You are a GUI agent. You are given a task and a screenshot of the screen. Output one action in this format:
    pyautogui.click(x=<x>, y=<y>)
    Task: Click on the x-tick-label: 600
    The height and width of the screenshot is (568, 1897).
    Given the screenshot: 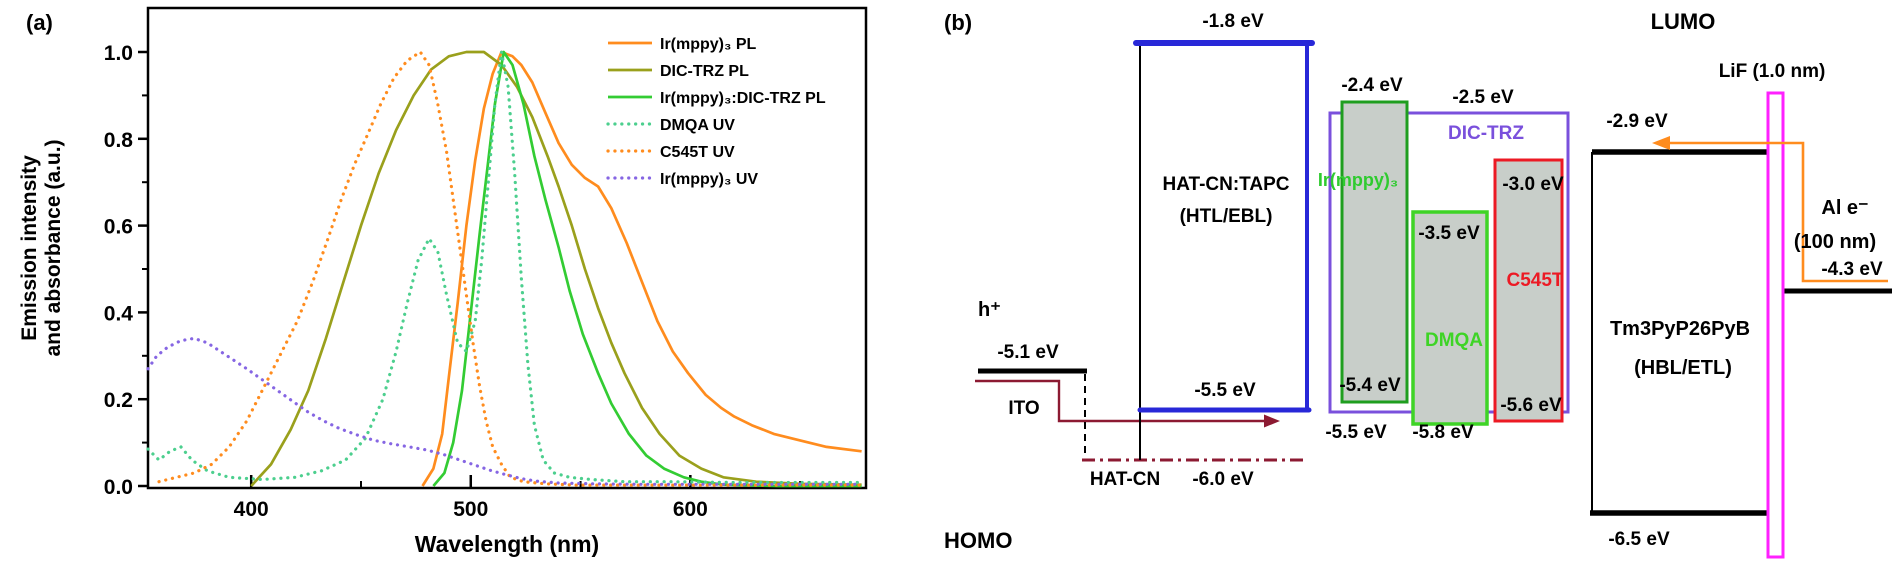 What is the action you would take?
    pyautogui.click(x=690, y=509)
    